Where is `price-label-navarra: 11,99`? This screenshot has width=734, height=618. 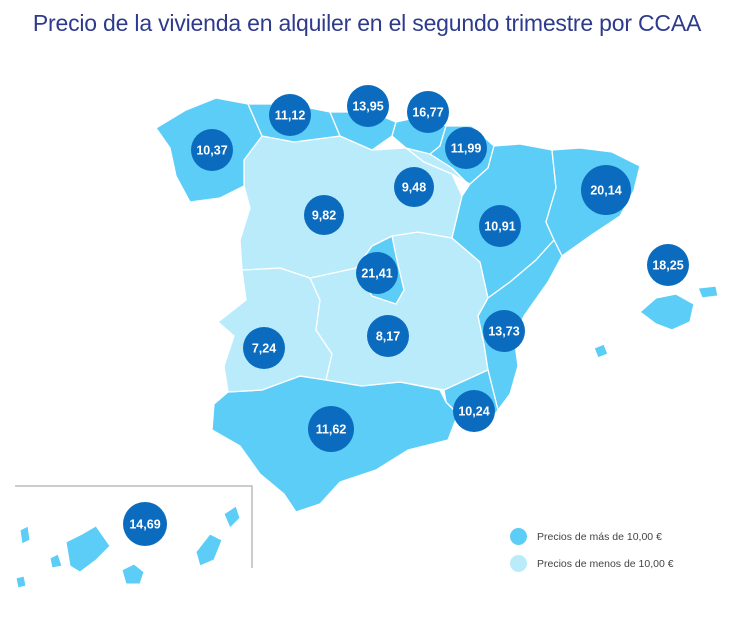
price-label-navarra: 11,99 is located at coordinates (466, 149).